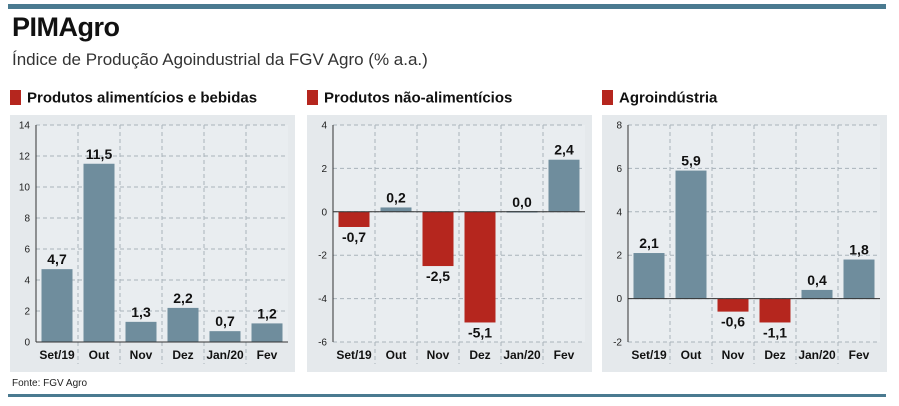 This screenshot has width=899, height=406. I want to click on y-tick-label: 10, so click(25, 188).